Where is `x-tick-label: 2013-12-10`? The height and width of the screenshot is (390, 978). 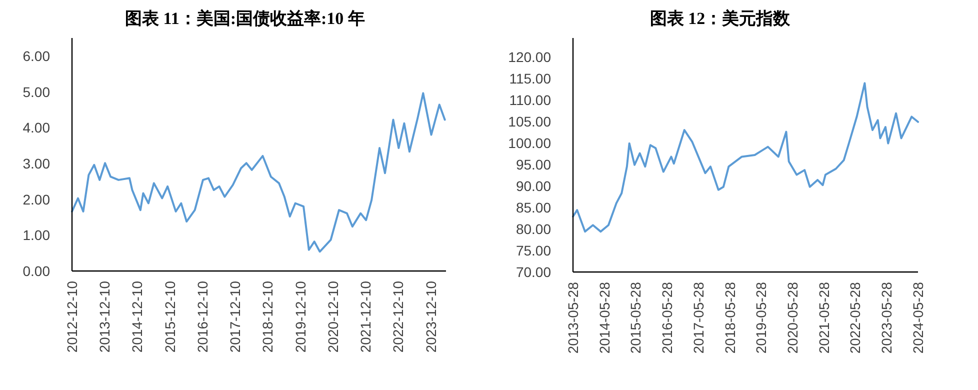 x-tick-label: 2013-12-10 is located at coordinates (104, 316).